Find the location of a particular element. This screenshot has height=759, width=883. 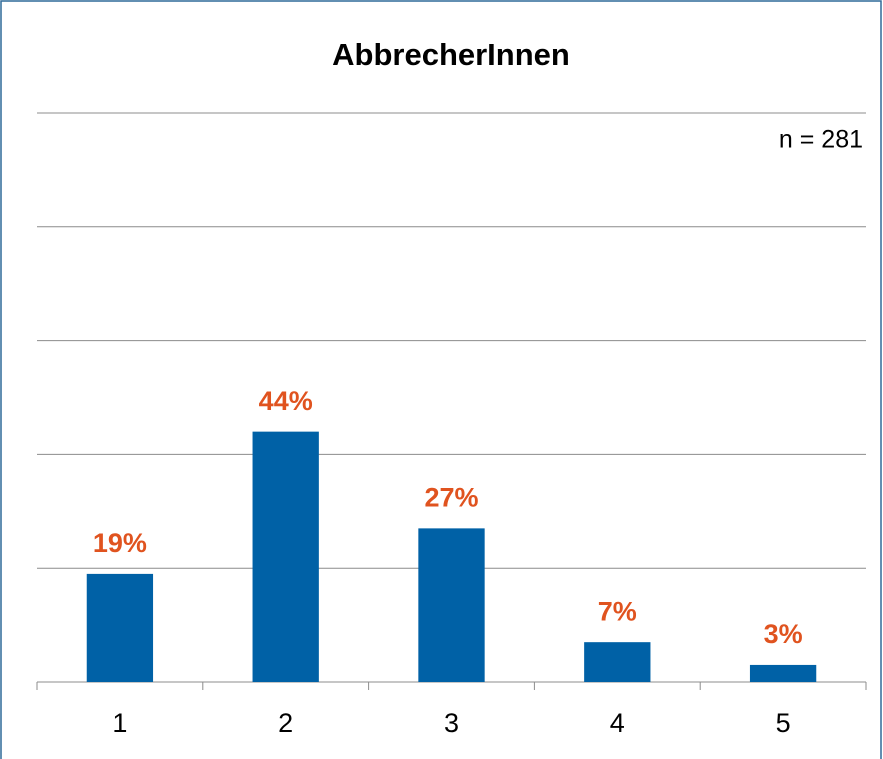

data-label: 3% is located at coordinates (783, 634).